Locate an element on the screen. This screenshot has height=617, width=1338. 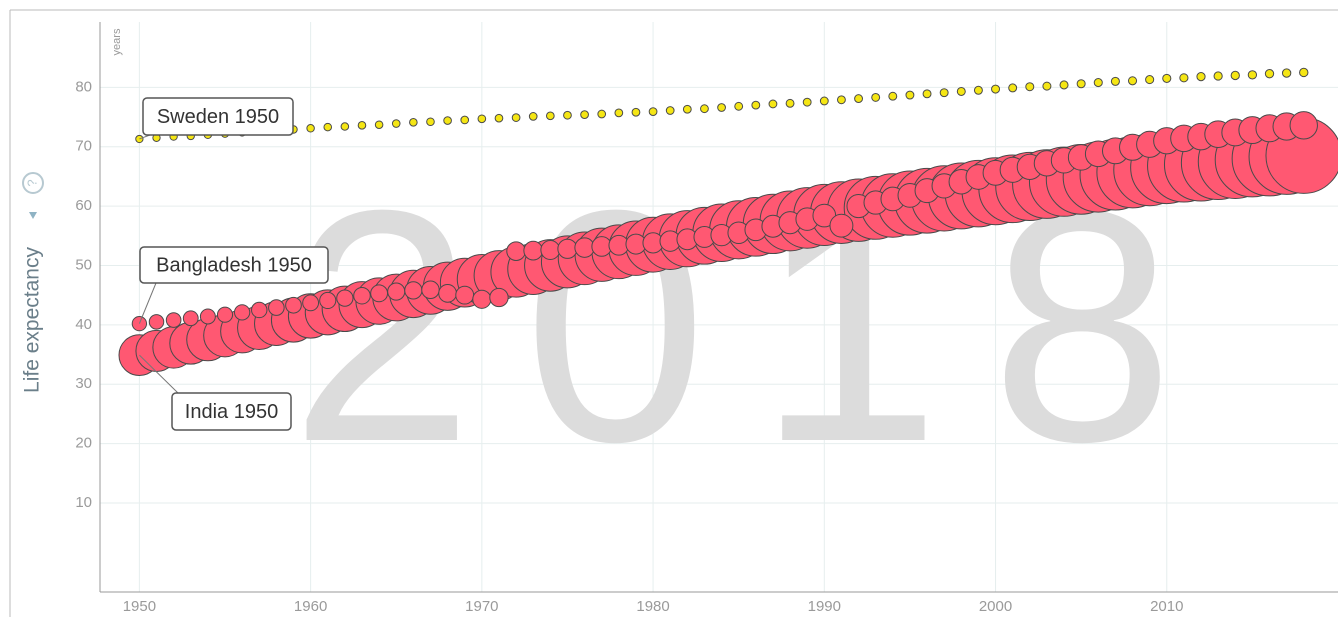
y-tick-label: 60 is located at coordinates (83, 205).